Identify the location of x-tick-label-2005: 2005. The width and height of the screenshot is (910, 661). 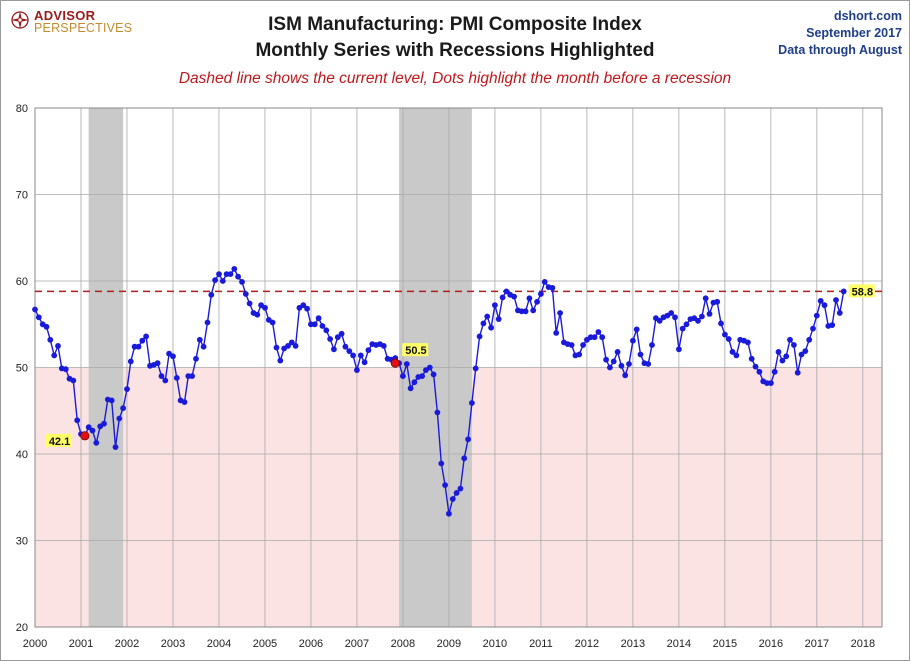
(265, 644).